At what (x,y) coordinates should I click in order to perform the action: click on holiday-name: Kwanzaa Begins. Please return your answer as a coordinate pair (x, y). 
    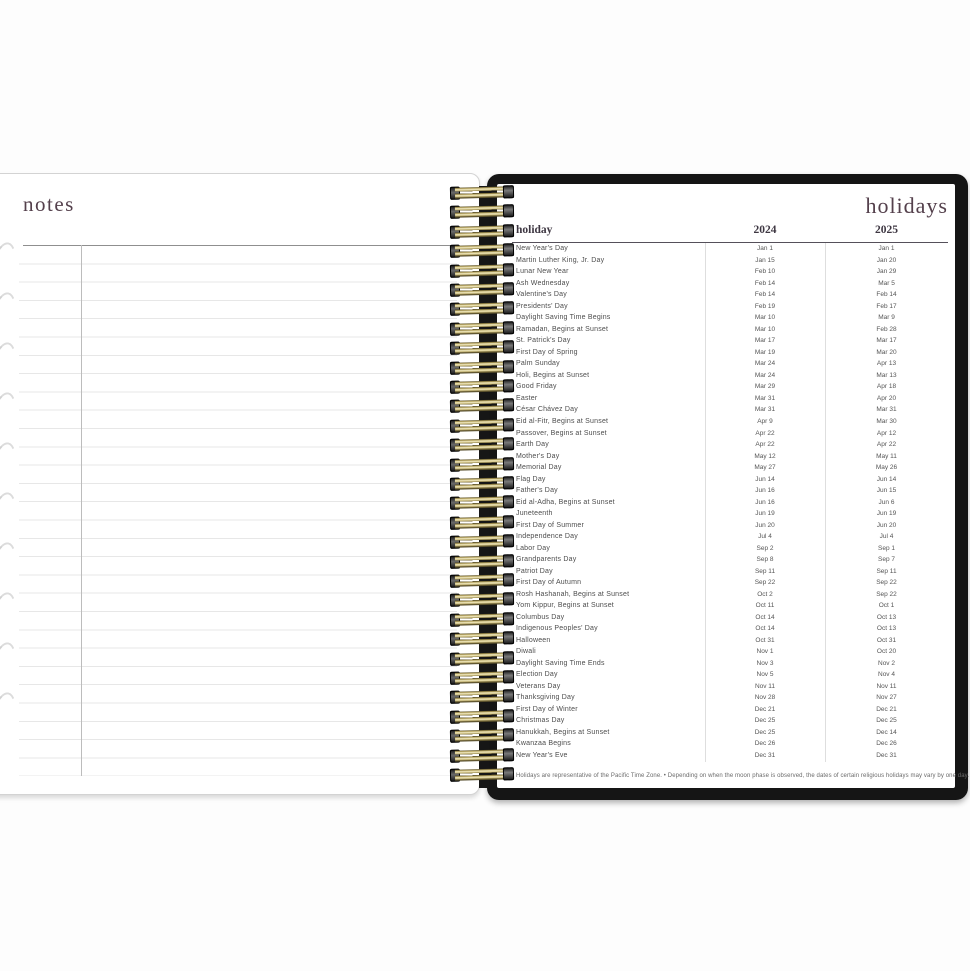
    Looking at the image, I should click on (543, 744).